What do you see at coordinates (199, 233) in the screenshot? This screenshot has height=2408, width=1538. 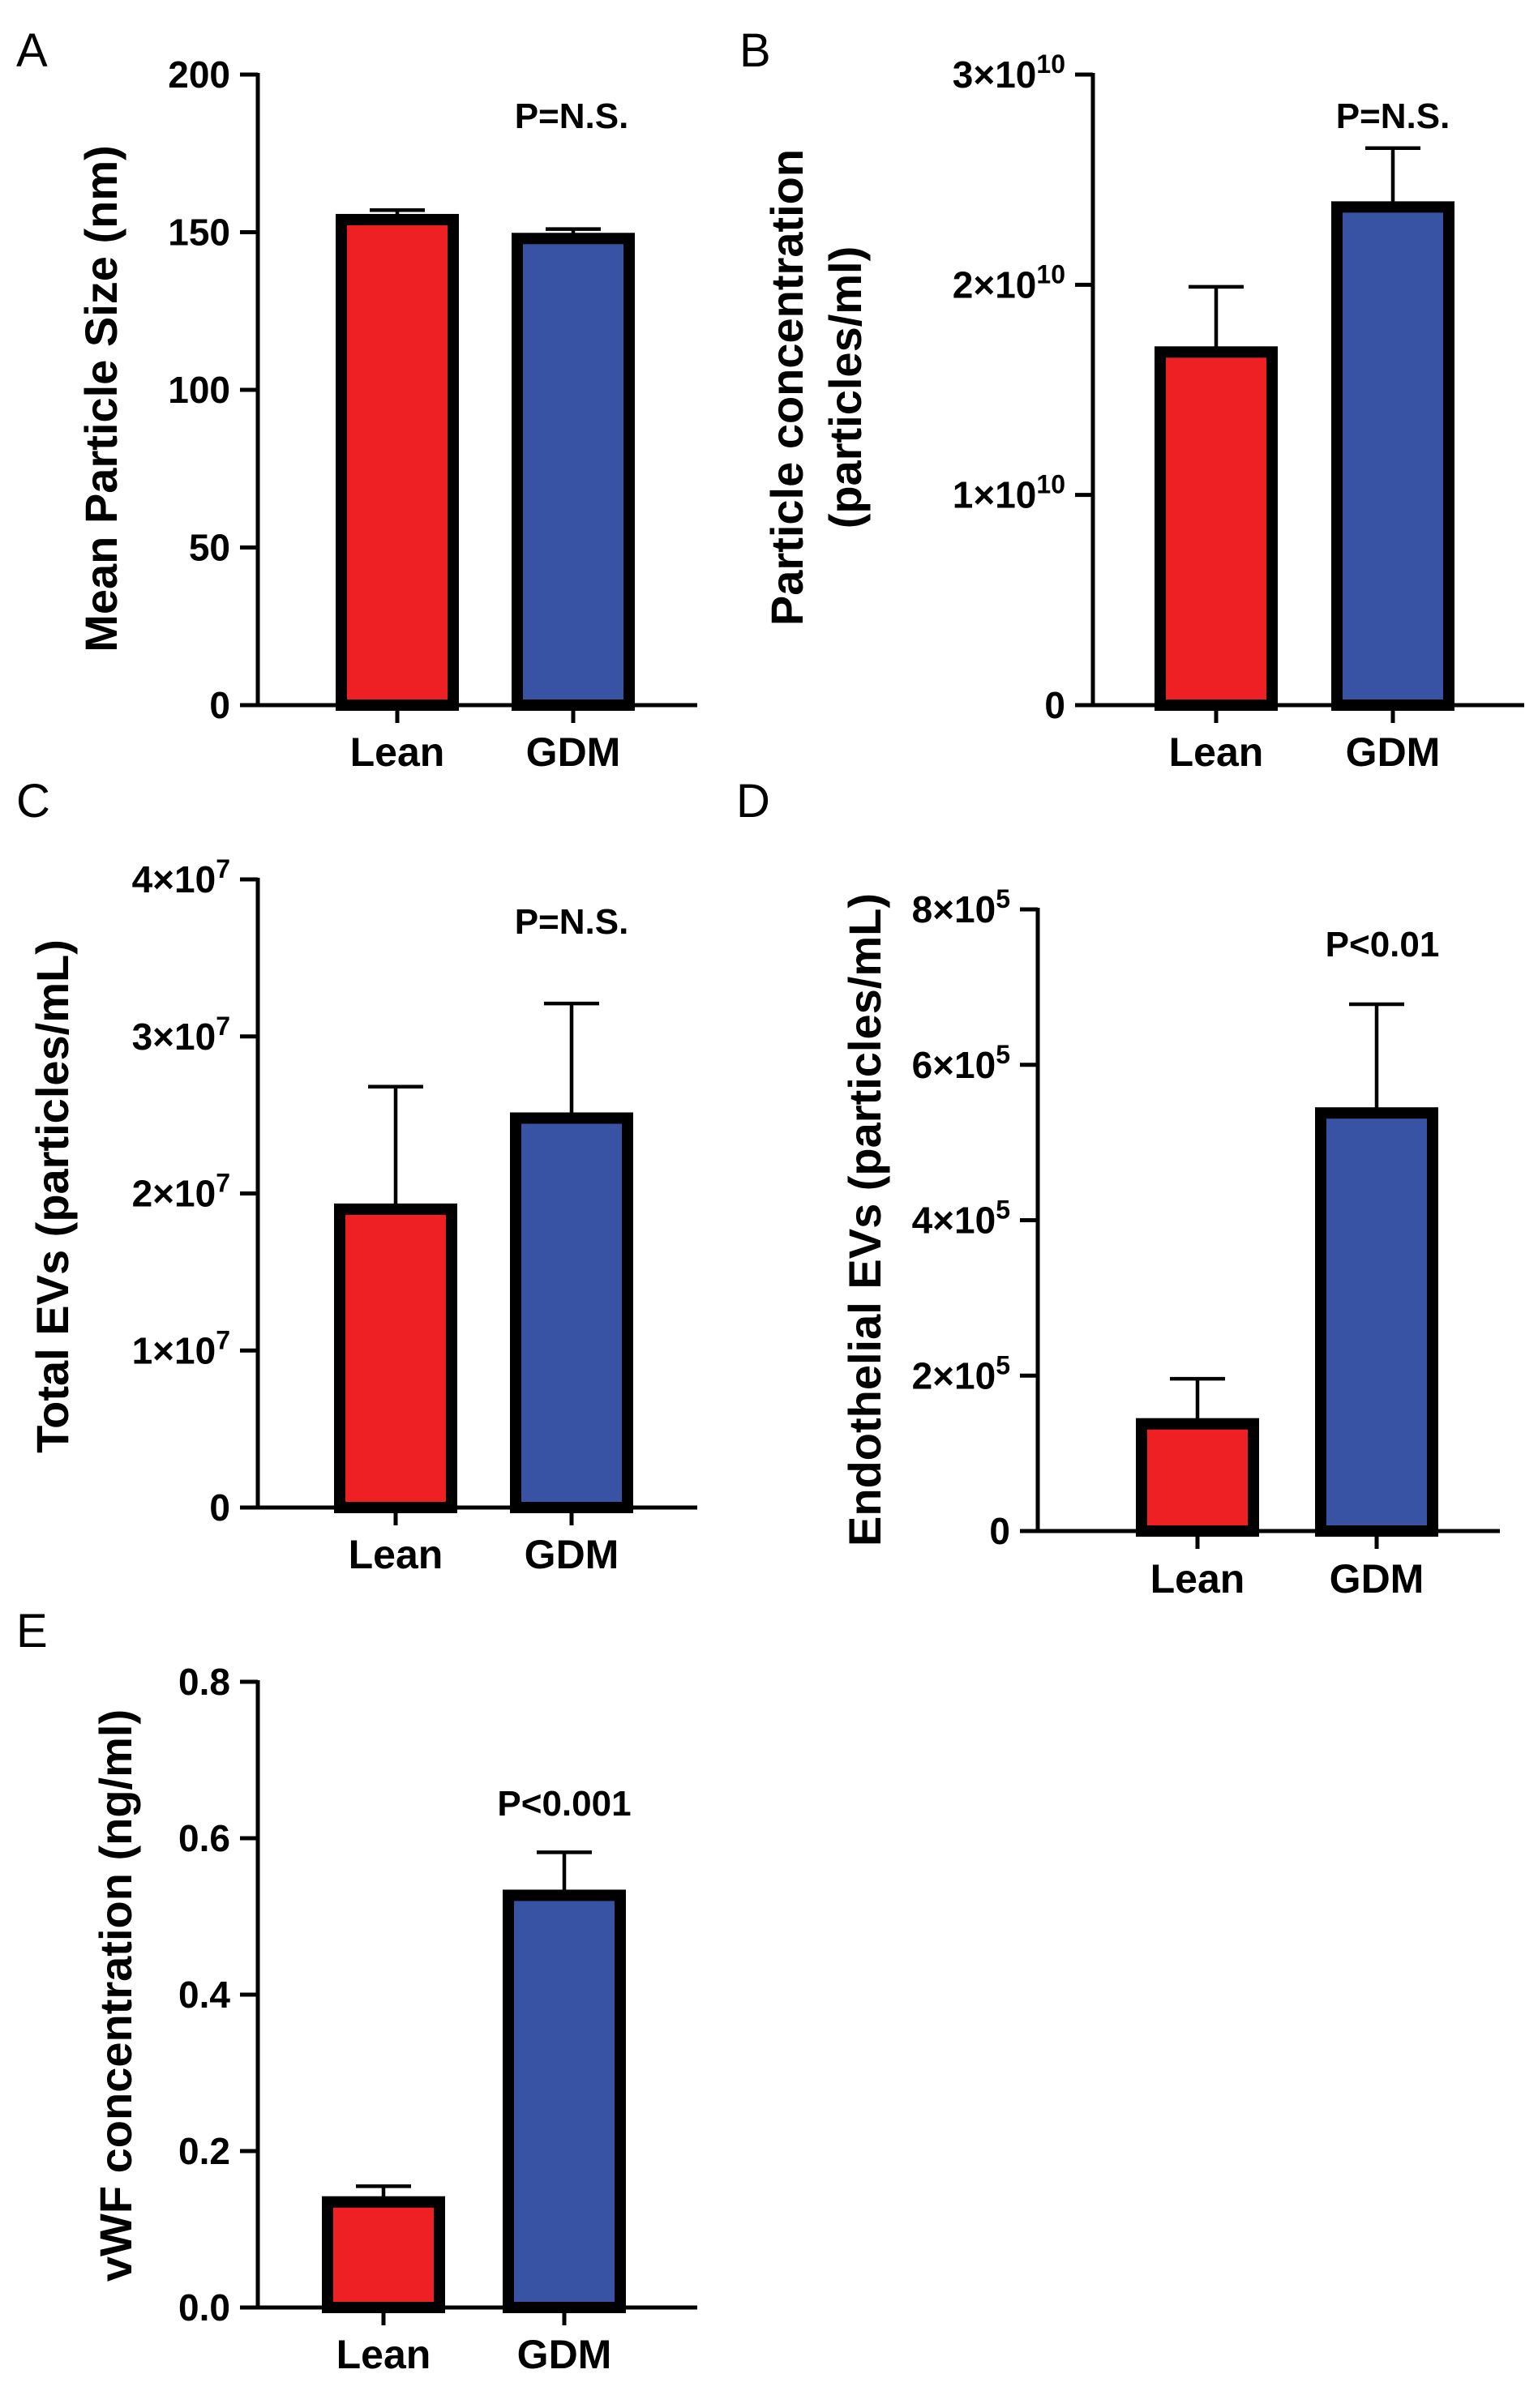 I see `y-tick-label: 150` at bounding box center [199, 233].